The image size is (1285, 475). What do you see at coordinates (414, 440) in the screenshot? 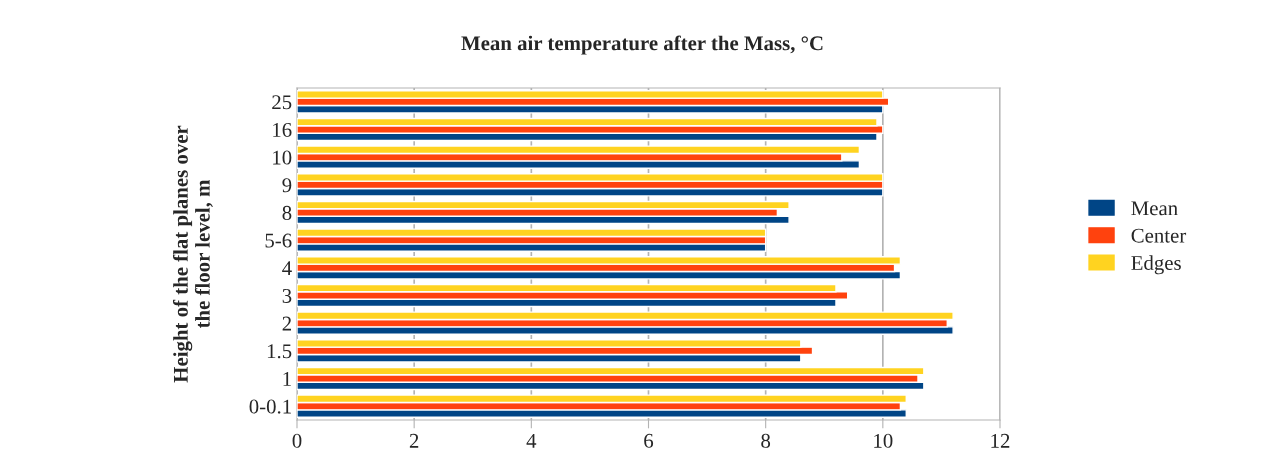
I see `x-tick-label: 2` at bounding box center [414, 440].